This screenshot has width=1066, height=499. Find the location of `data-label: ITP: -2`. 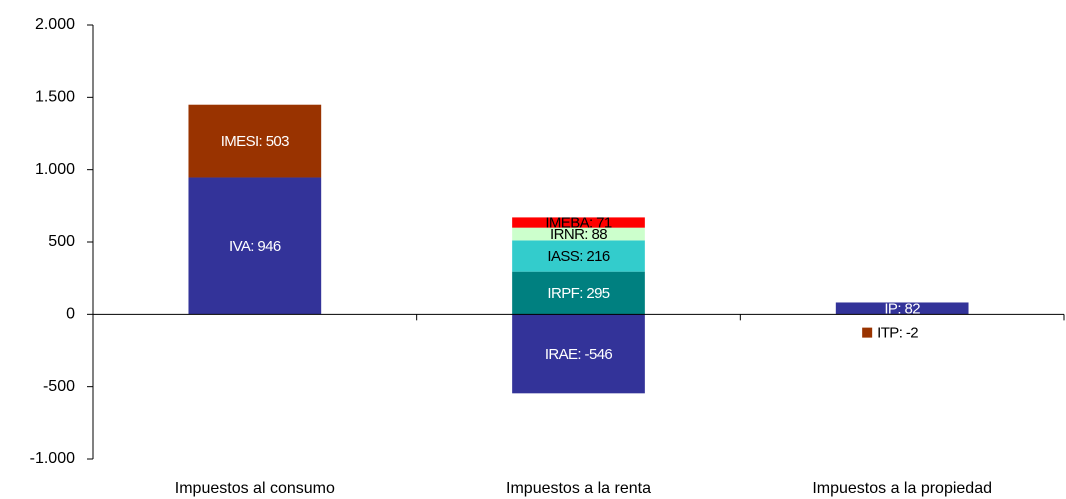

data-label: ITP: -2 is located at coordinates (897, 333).